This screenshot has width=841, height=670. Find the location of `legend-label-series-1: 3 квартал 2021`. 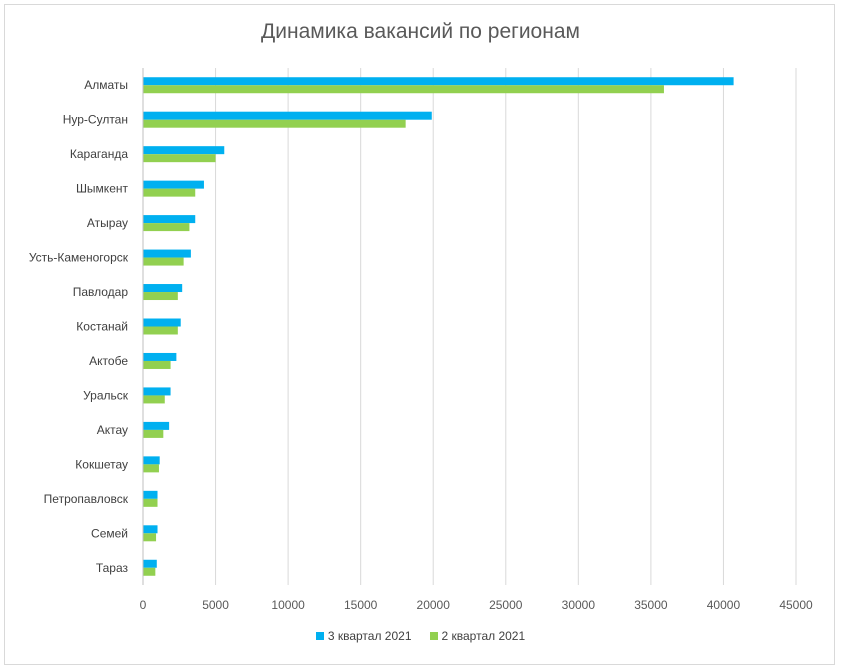

legend-label-series-1: 3 квартал 2021 is located at coordinates (369, 636).